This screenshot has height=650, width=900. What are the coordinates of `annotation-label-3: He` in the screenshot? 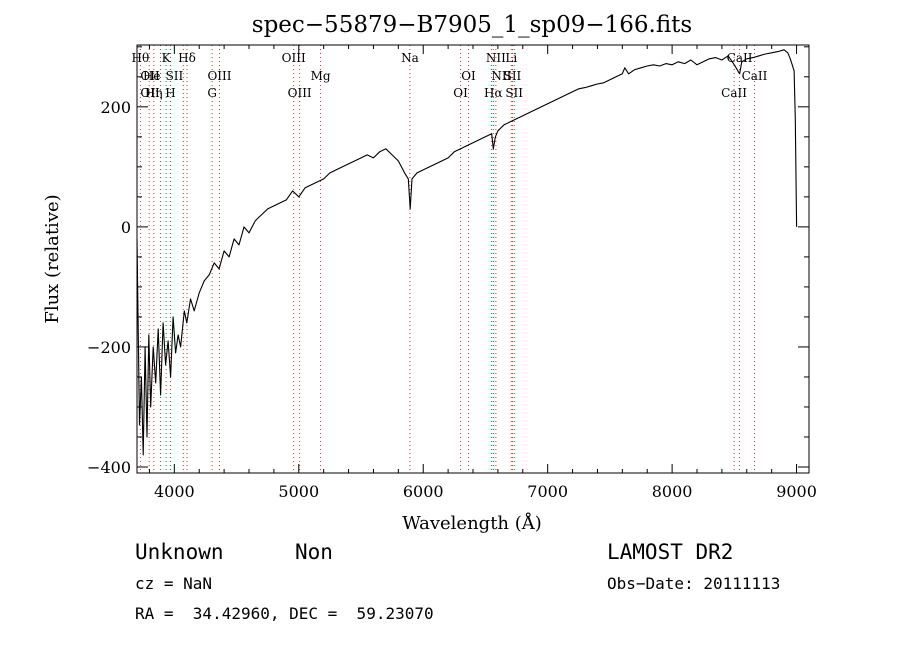 It's located at (152, 76).